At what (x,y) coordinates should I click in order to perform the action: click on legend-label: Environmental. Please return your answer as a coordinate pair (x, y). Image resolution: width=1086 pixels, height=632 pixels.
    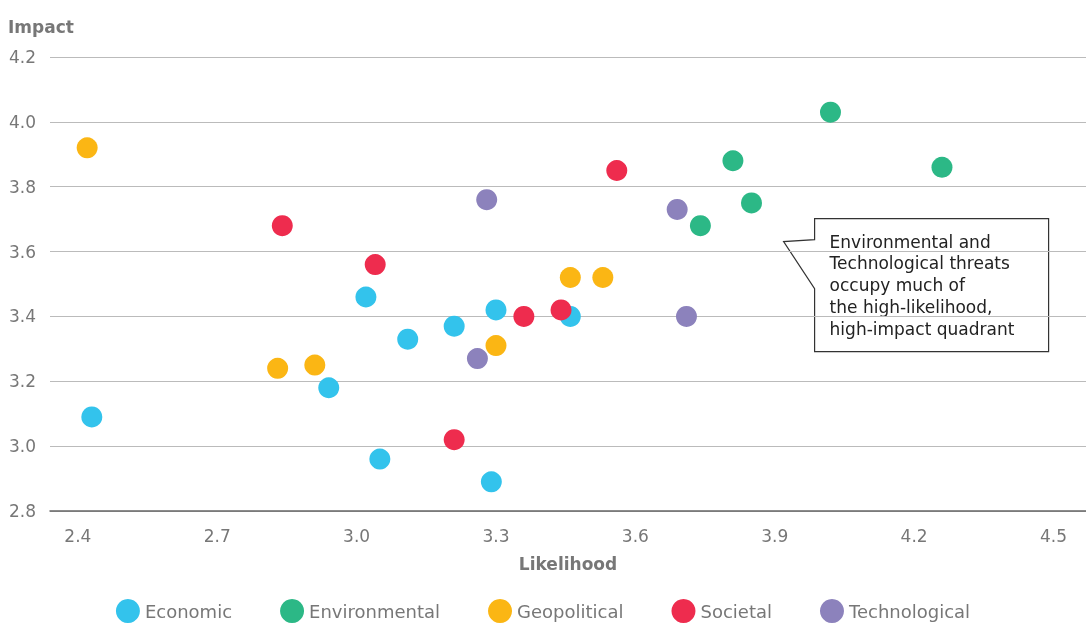
    Looking at the image, I should click on (375, 611).